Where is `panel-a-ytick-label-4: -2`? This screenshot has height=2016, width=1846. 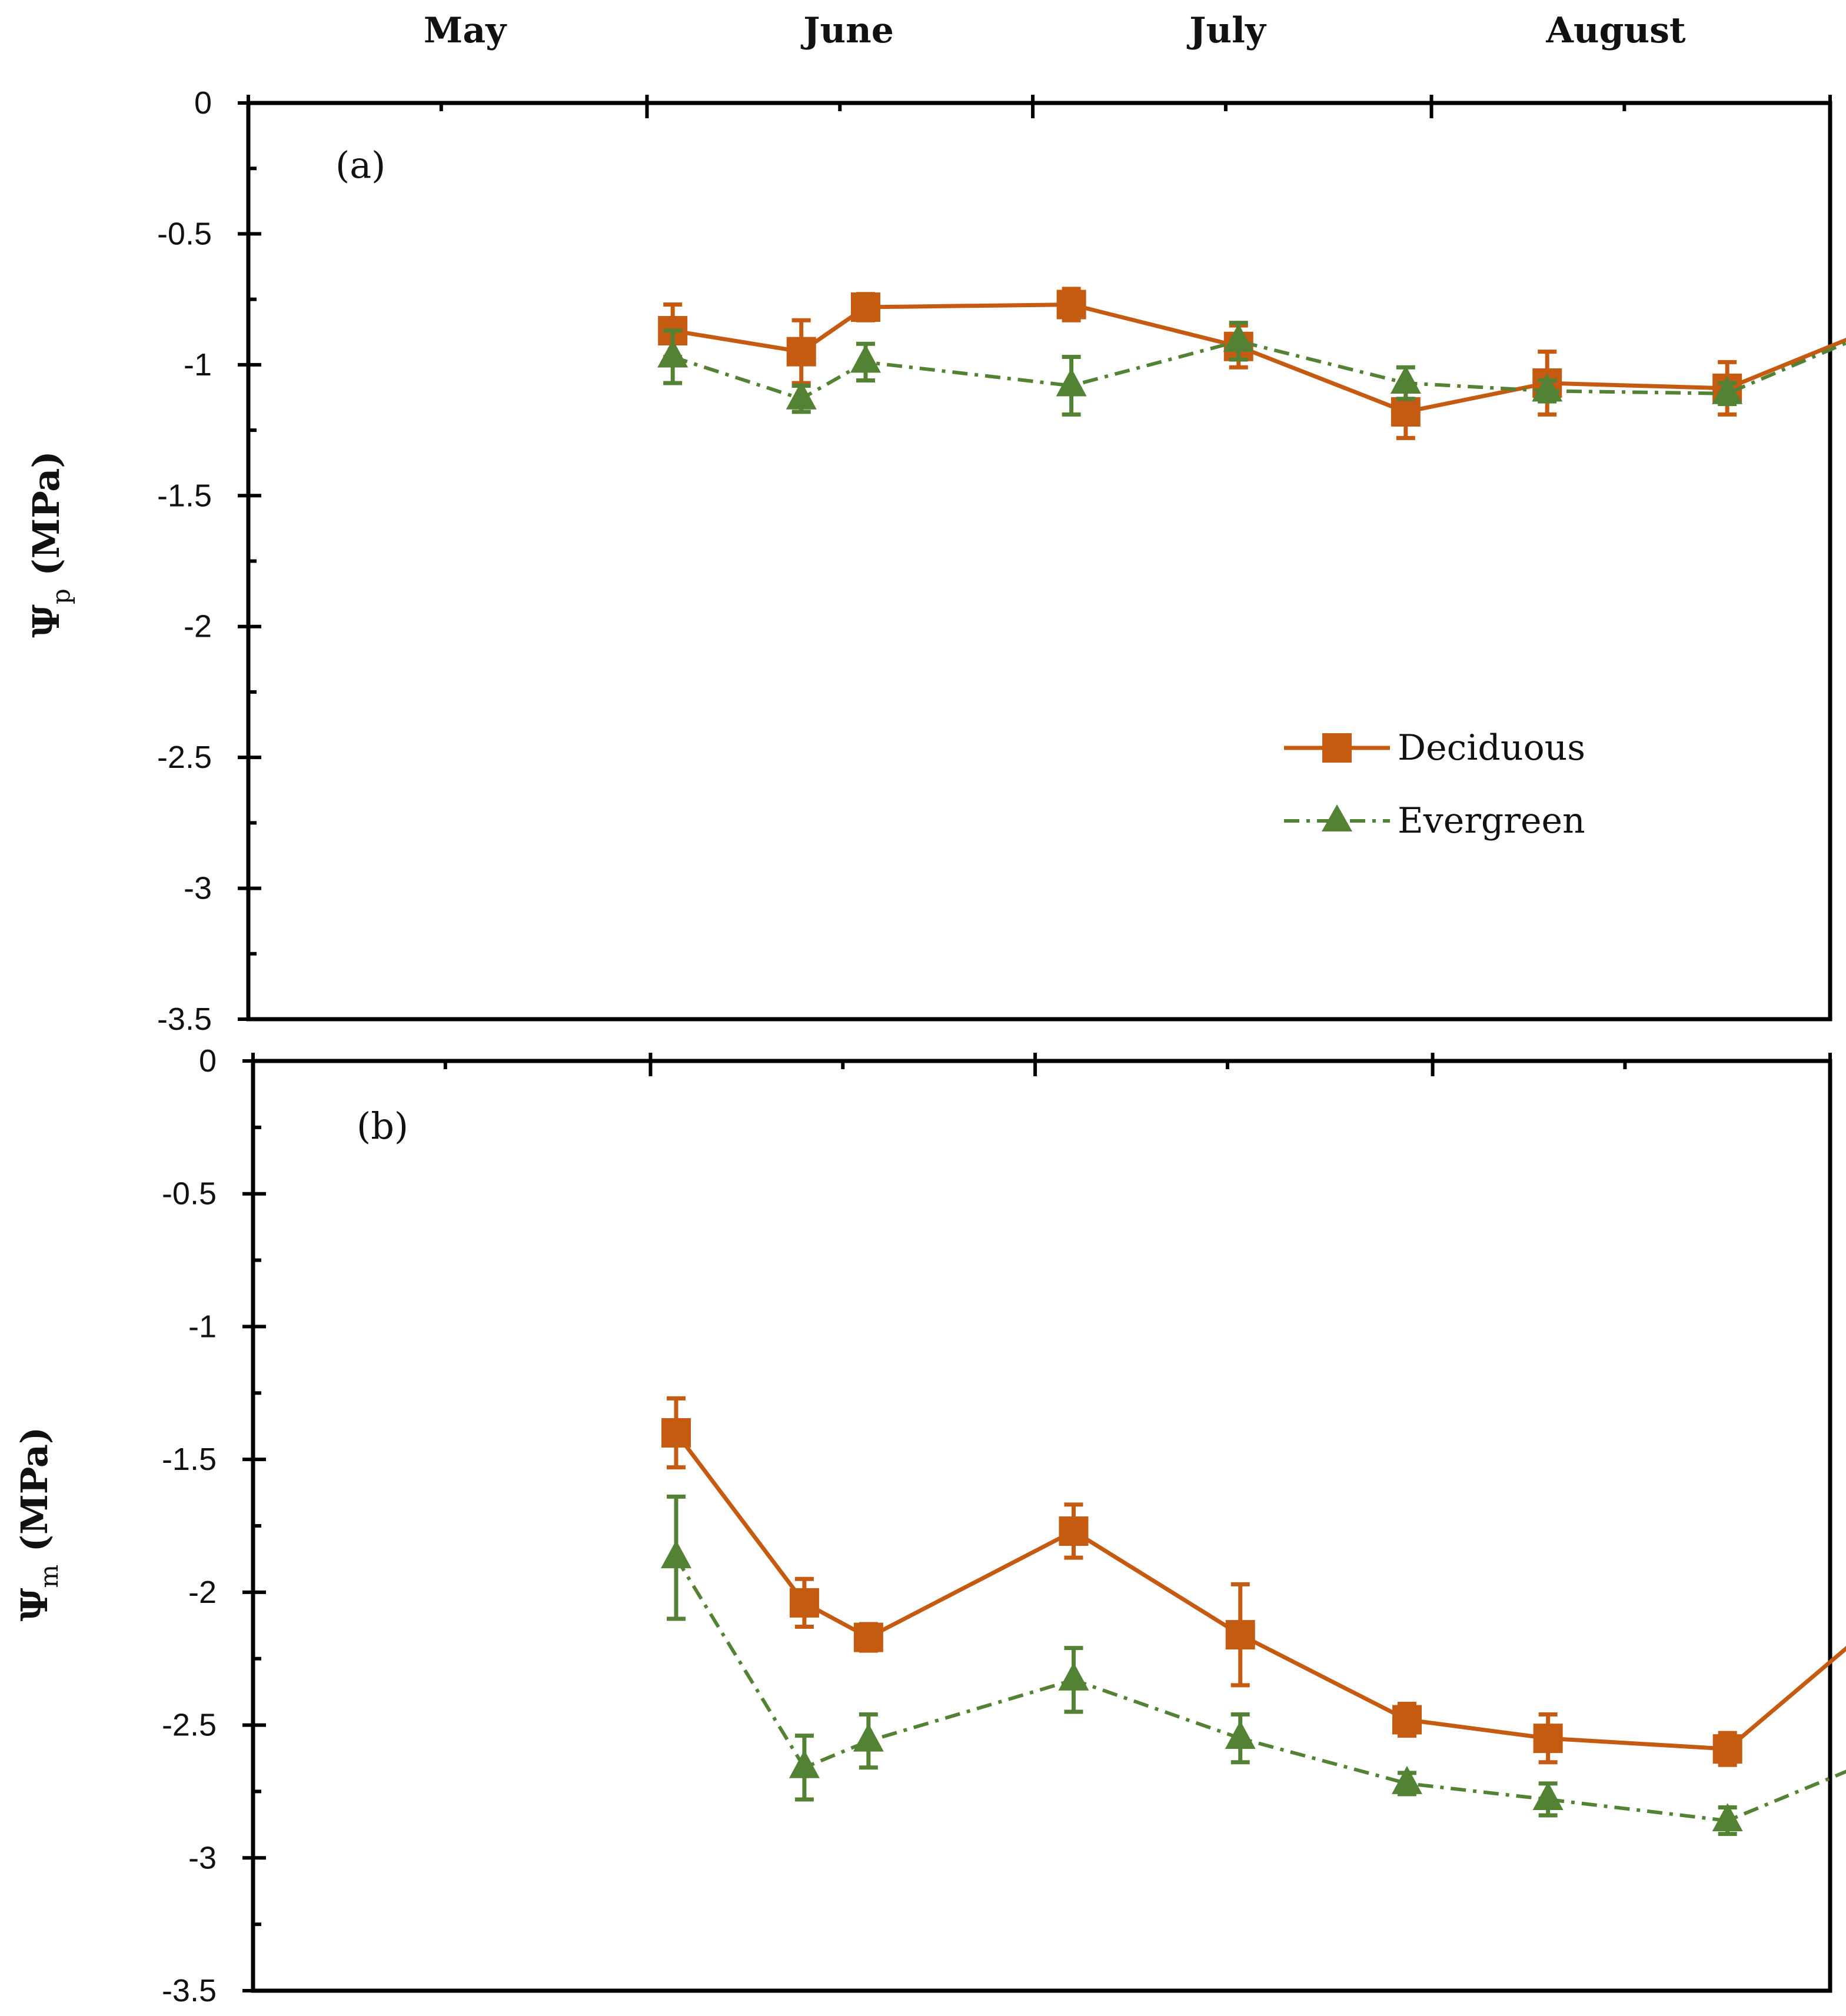 panel-a-ytick-label-4: -2 is located at coordinates (198, 626).